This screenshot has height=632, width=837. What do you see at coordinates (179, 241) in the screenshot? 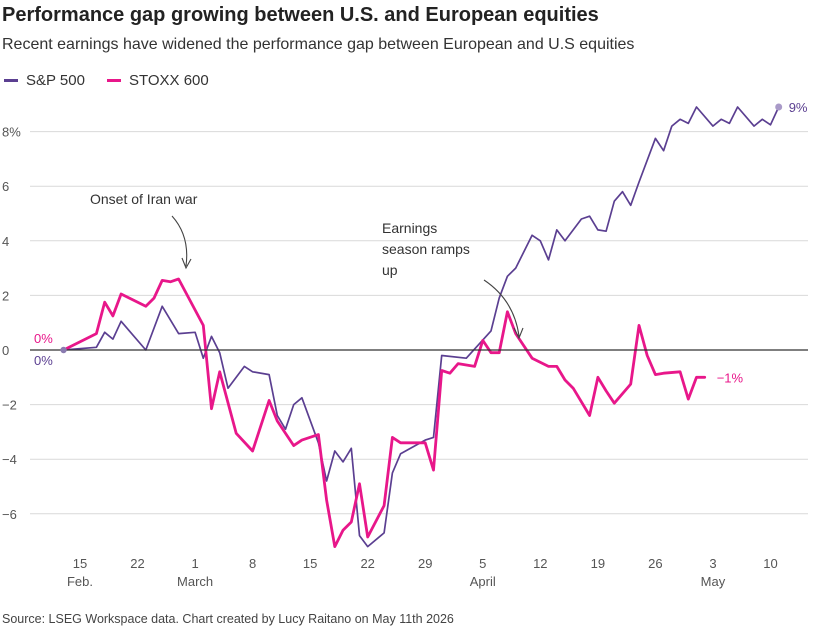
I see `annotation-arrow-iran-war` at bounding box center [179, 241].